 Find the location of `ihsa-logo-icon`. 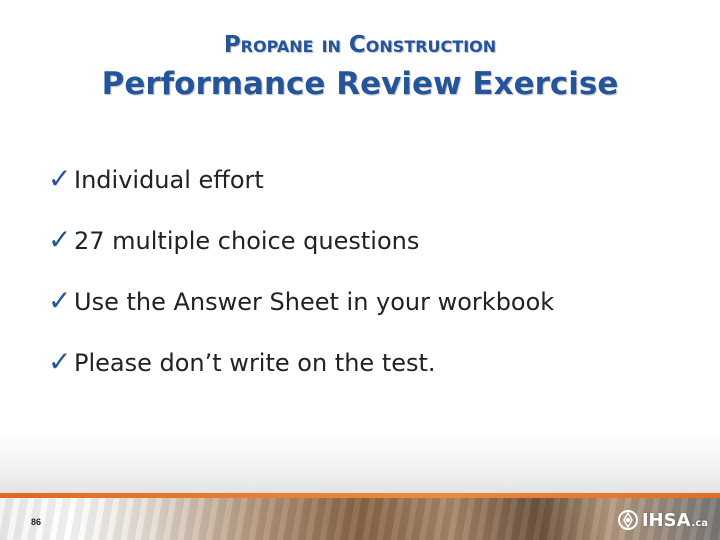

ihsa-logo-icon is located at coordinates (627, 520).